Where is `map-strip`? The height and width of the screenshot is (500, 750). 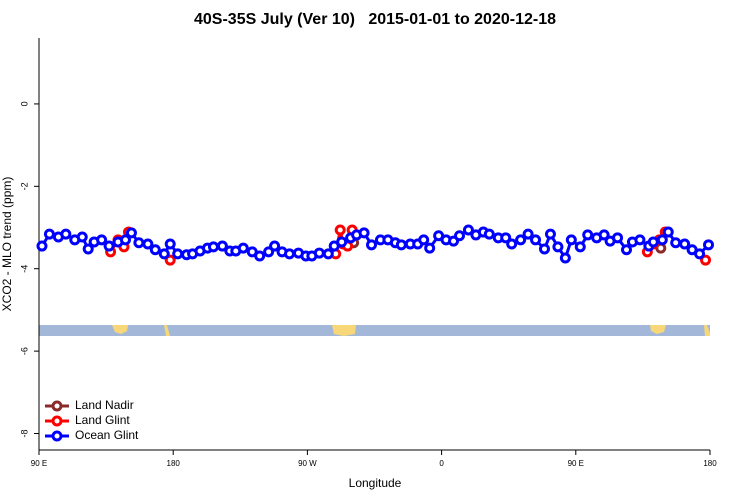
map-strip is located at coordinates (374, 330).